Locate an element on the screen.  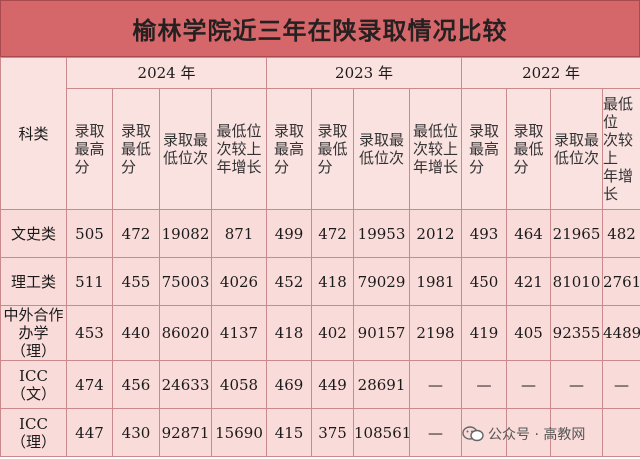
table-cell: 24633 is located at coordinates (185, 384).